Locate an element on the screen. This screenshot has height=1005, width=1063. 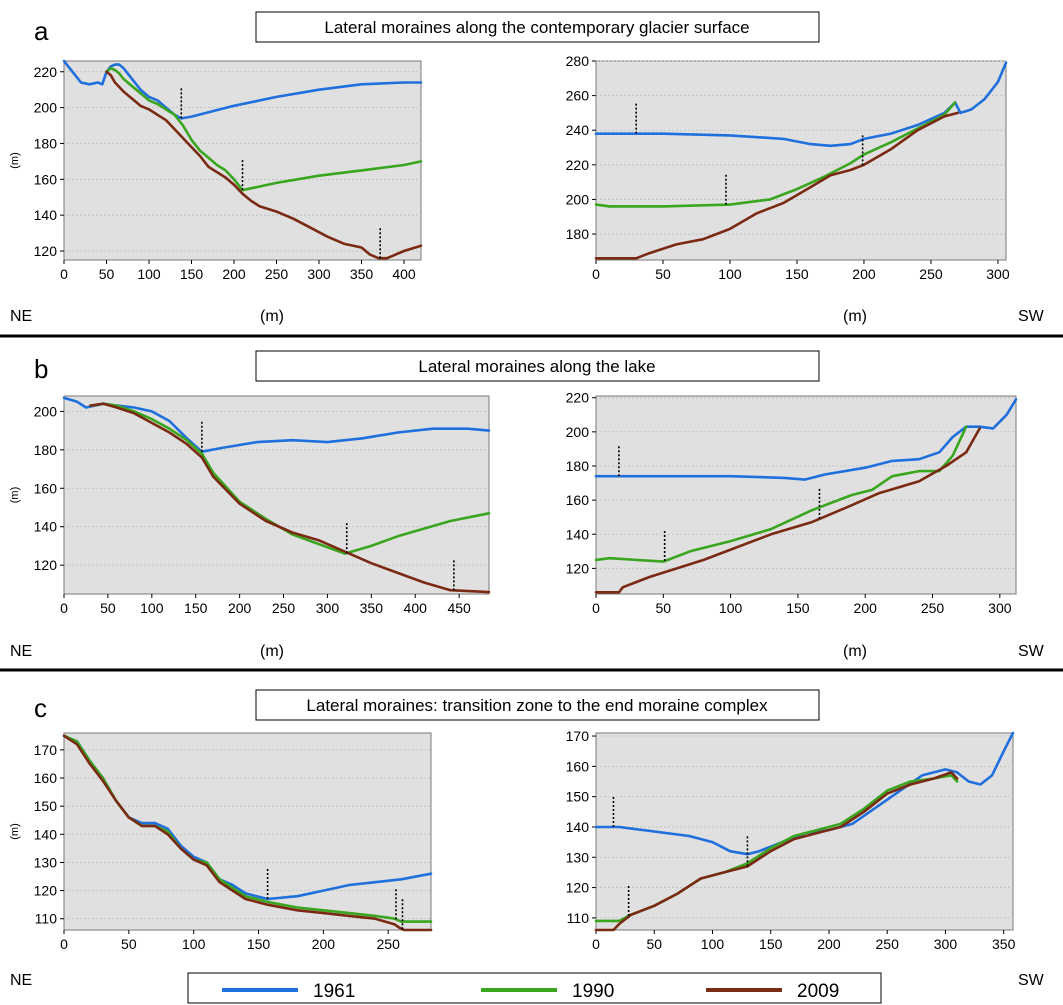
x-tick-label-b-ne: 250 is located at coordinates (284, 608).